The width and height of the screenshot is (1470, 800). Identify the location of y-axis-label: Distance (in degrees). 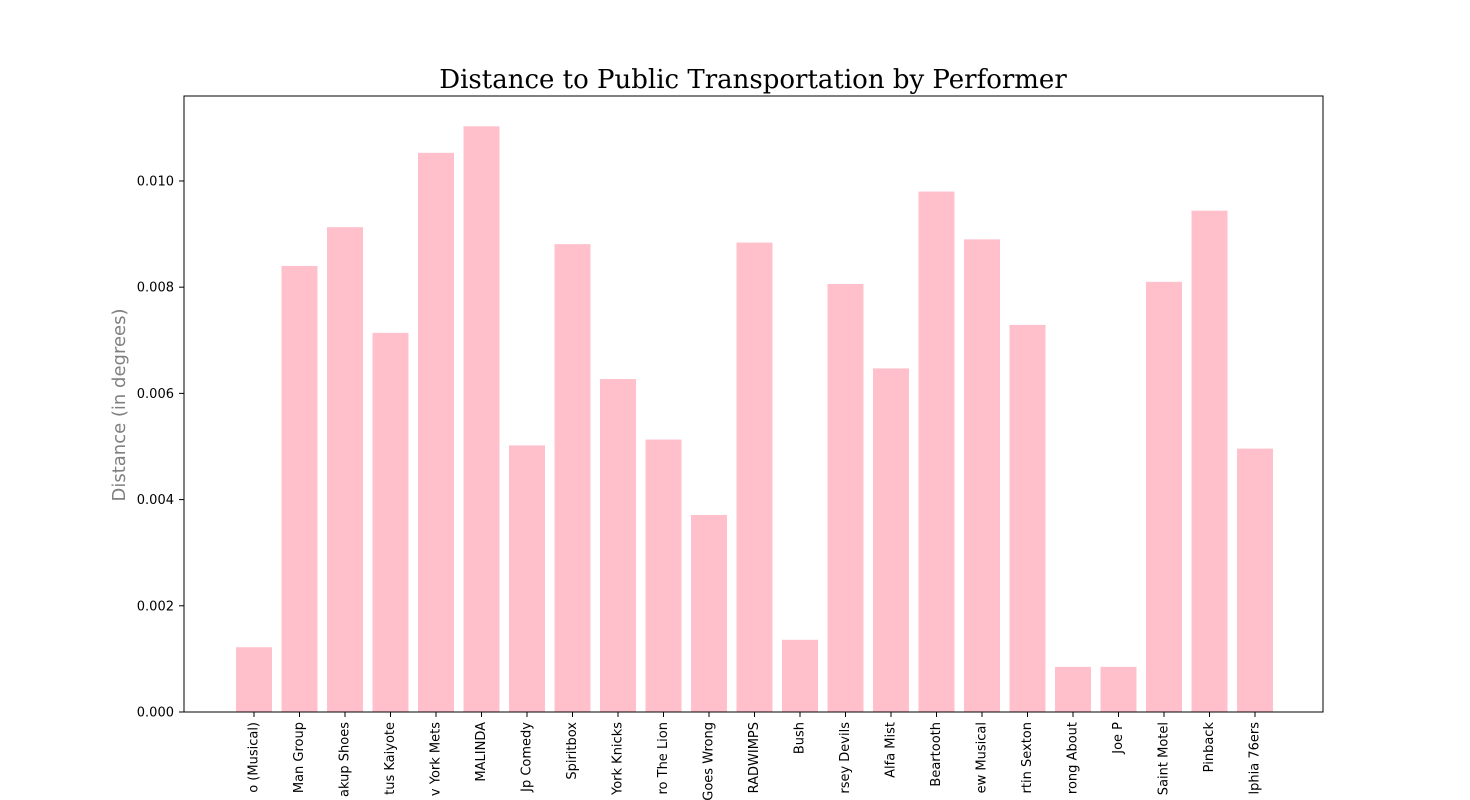
(119, 404).